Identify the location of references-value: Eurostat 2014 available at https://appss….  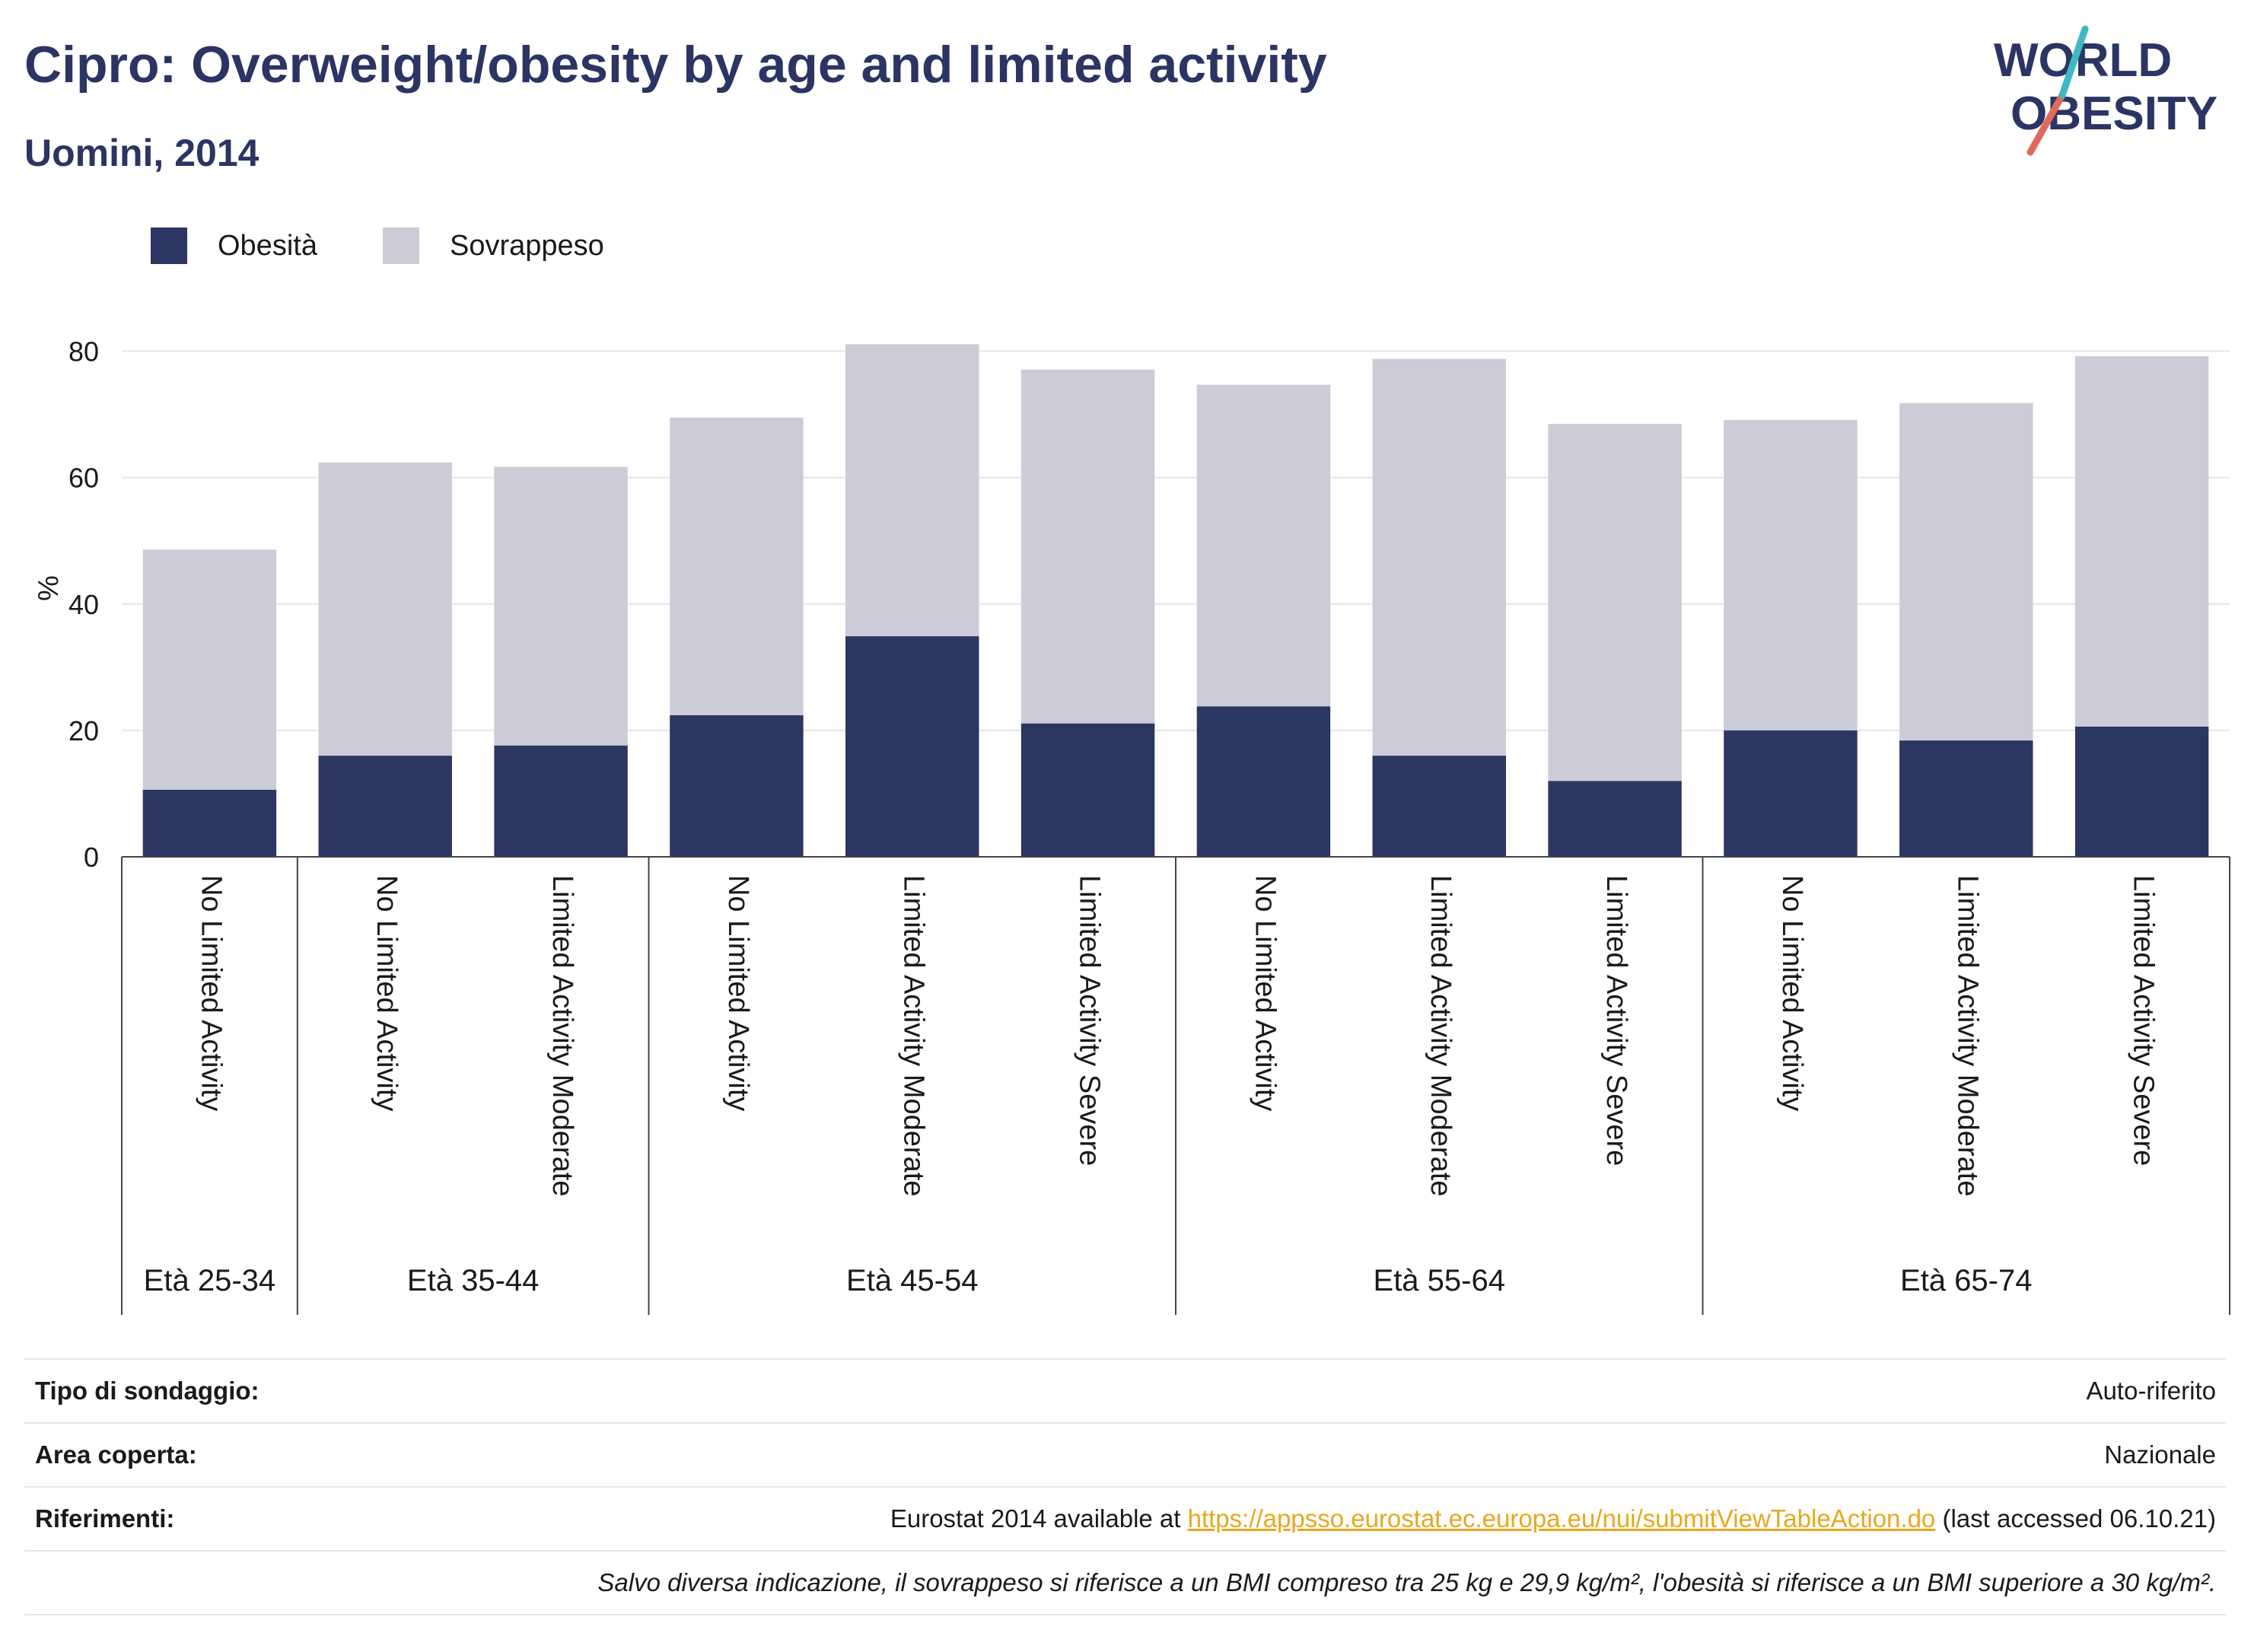
(1553, 1518).